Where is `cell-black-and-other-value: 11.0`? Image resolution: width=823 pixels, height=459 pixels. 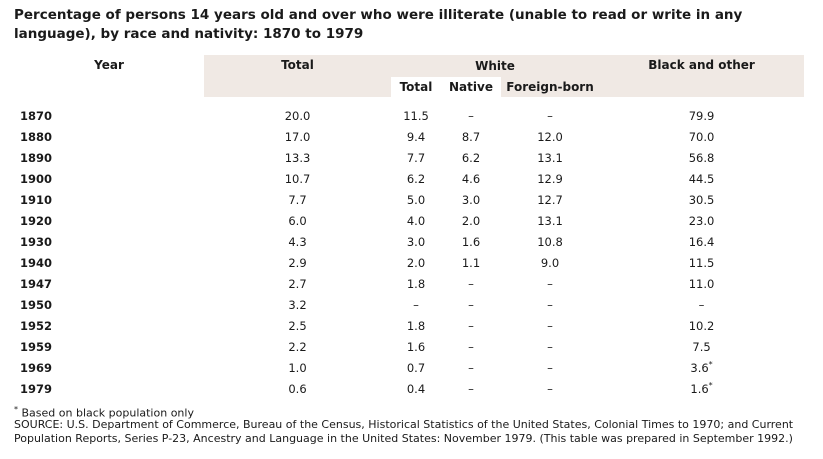
cell-black-and-other-value: 11.0 is located at coordinates (701, 283).